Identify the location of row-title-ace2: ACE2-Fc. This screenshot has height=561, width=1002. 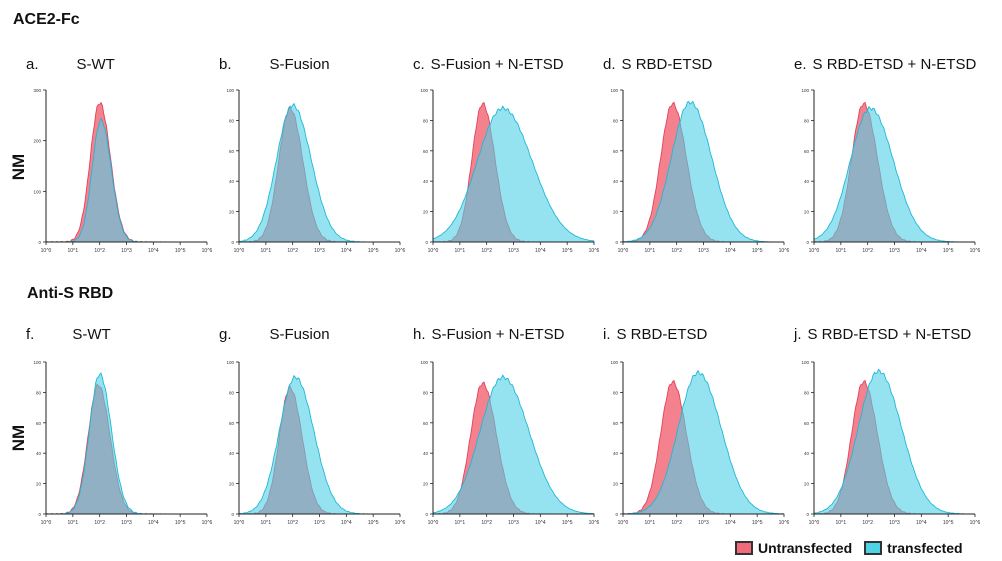
(46, 19).